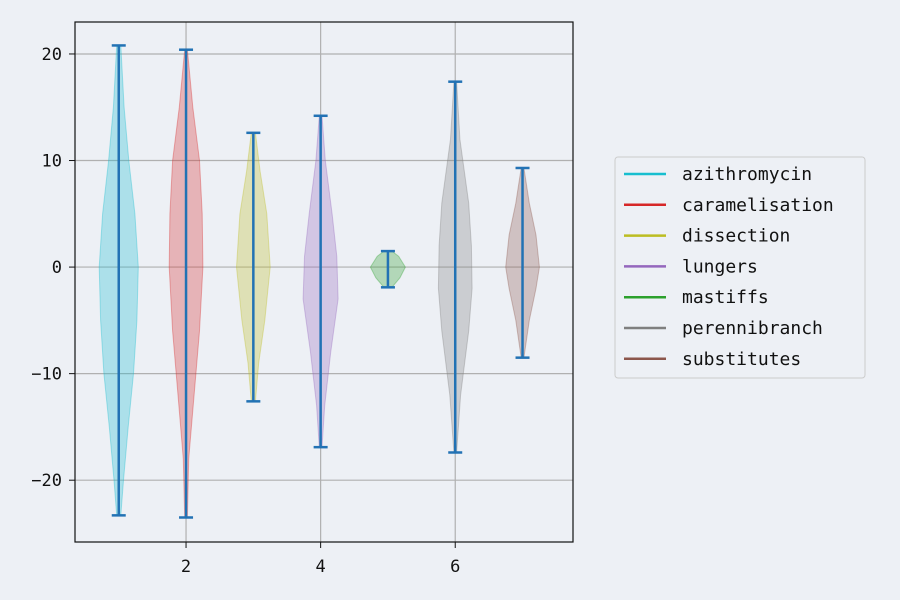 This screenshot has width=900, height=600. Describe the element at coordinates (46, 481) in the screenshot. I see `y-tick-label: −20` at that location.